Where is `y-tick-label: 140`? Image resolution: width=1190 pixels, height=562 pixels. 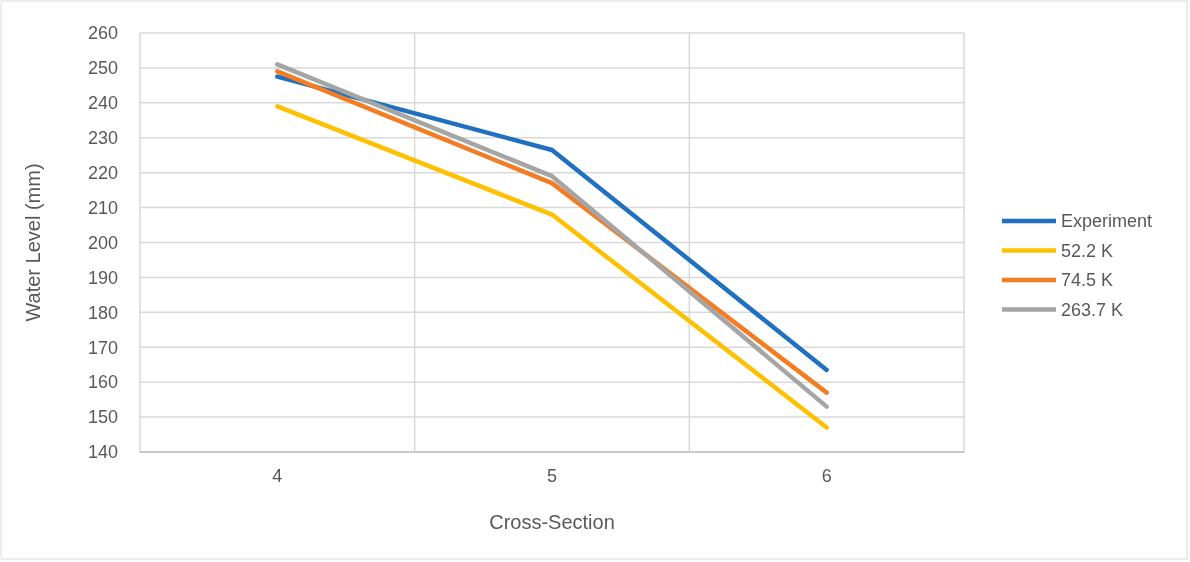 y-tick-label: 140 is located at coordinates (102, 452).